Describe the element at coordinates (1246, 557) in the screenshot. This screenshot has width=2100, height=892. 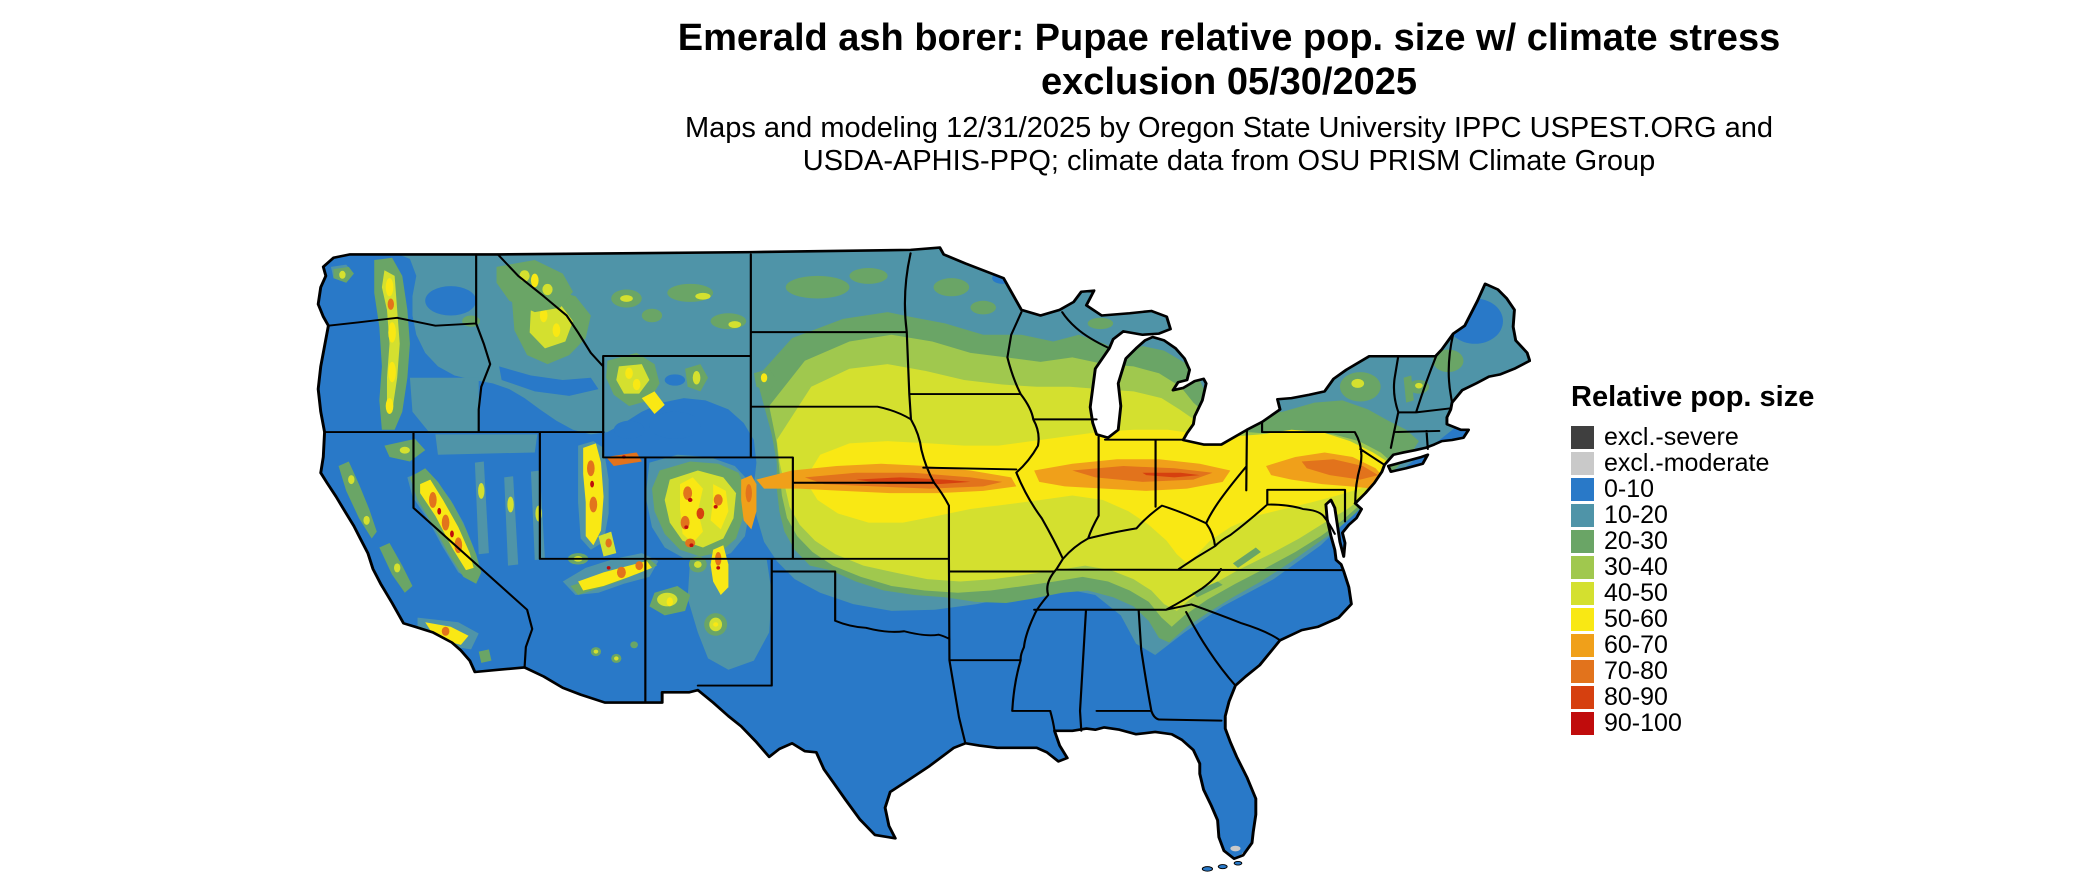
I see `raster-green-blueridge` at that location.